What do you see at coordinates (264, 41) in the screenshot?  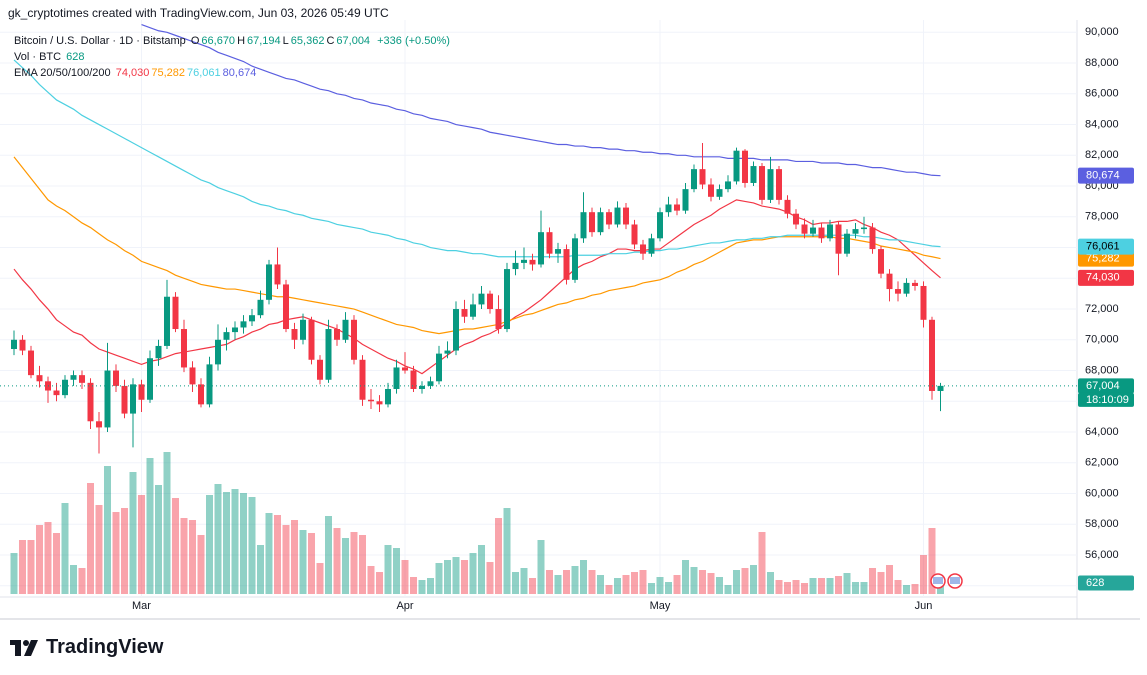 I see `ohlc-value: 67,194` at bounding box center [264, 41].